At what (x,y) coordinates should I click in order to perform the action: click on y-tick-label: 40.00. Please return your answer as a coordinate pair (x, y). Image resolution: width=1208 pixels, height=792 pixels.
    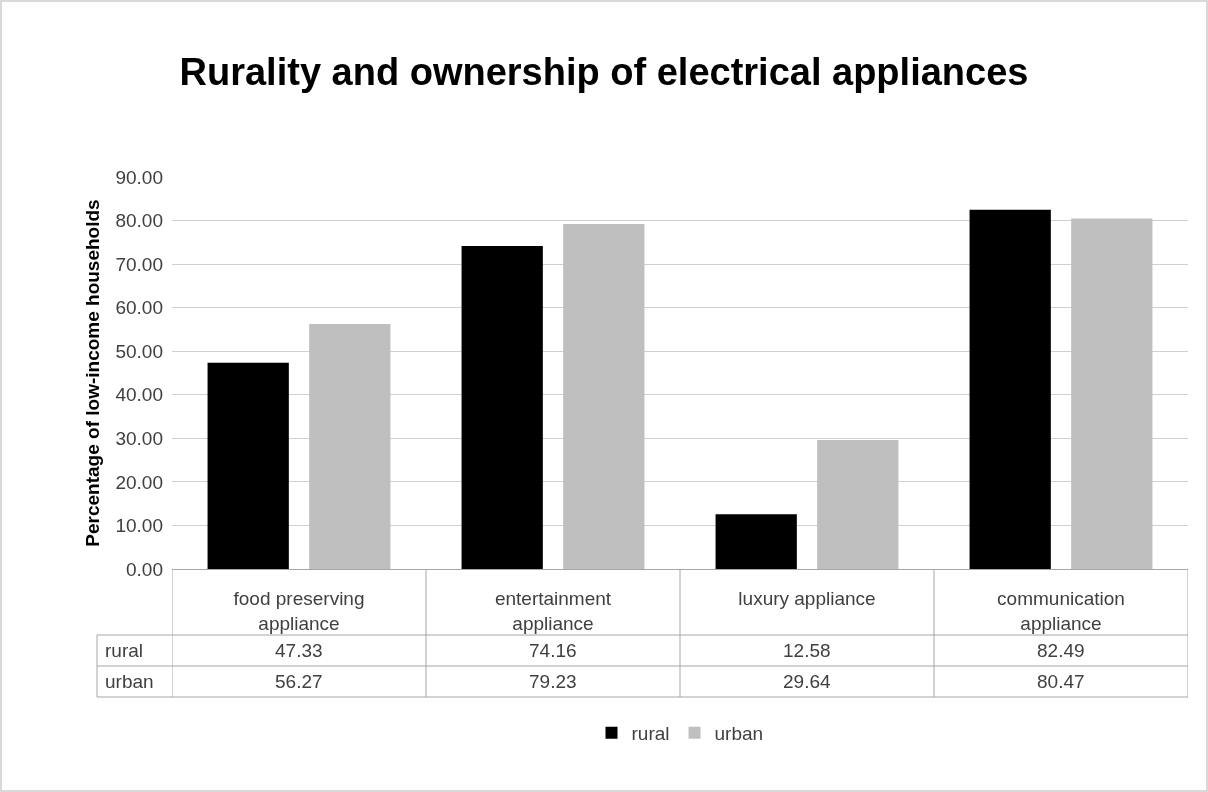
    Looking at the image, I should click on (139, 395).